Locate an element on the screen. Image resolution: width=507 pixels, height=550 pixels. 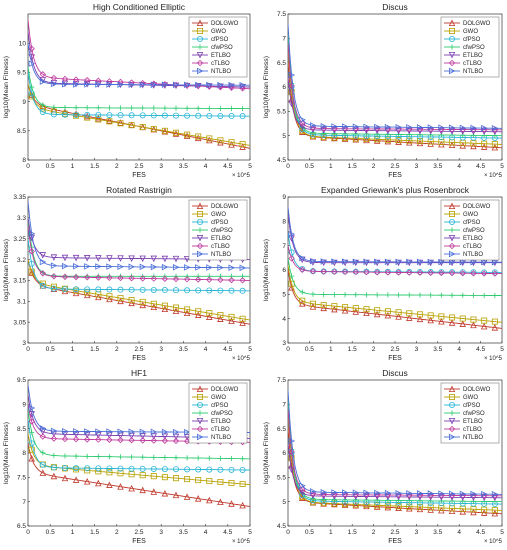
series-group is located at coordinates (139, 446).